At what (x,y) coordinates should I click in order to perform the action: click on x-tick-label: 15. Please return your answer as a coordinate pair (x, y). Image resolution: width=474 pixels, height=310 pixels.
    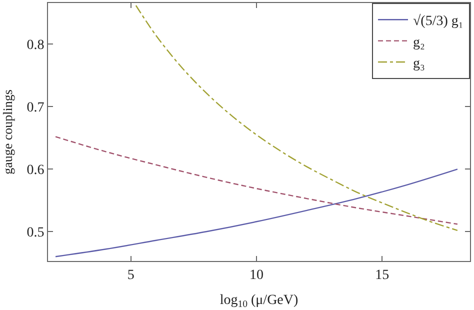
    Looking at the image, I should click on (382, 275).